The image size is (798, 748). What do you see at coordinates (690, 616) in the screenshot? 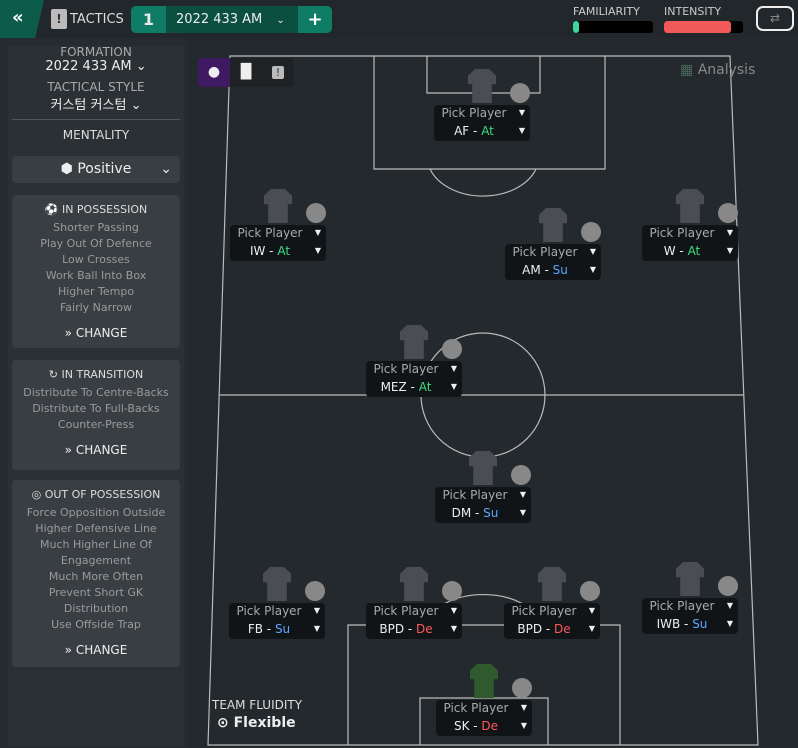
I see `player-slot: Pick Player ▼ IWB - Su ▼` at bounding box center [690, 616].